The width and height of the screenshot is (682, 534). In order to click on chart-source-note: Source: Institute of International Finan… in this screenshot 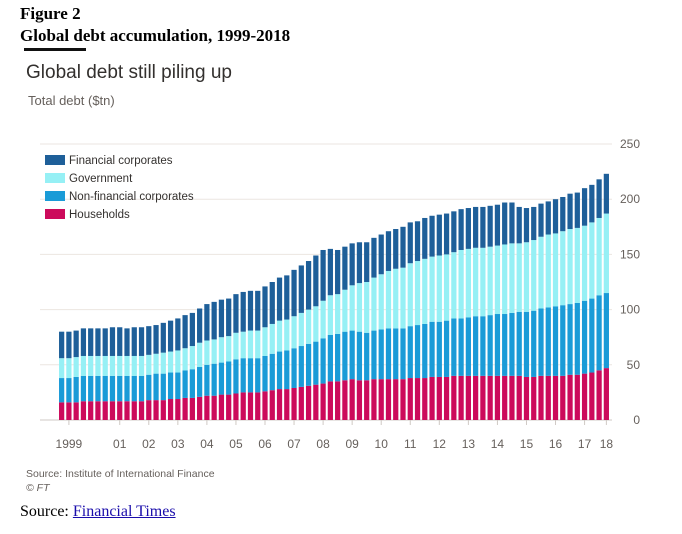, I will do `click(120, 474)`.